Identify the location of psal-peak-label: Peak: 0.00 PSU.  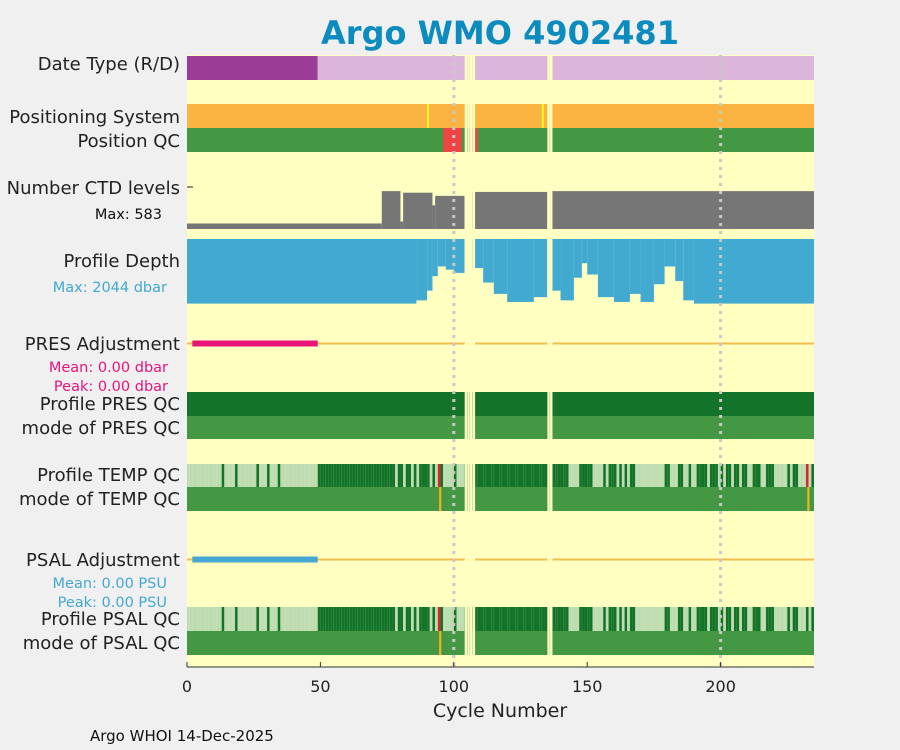
(112, 603).